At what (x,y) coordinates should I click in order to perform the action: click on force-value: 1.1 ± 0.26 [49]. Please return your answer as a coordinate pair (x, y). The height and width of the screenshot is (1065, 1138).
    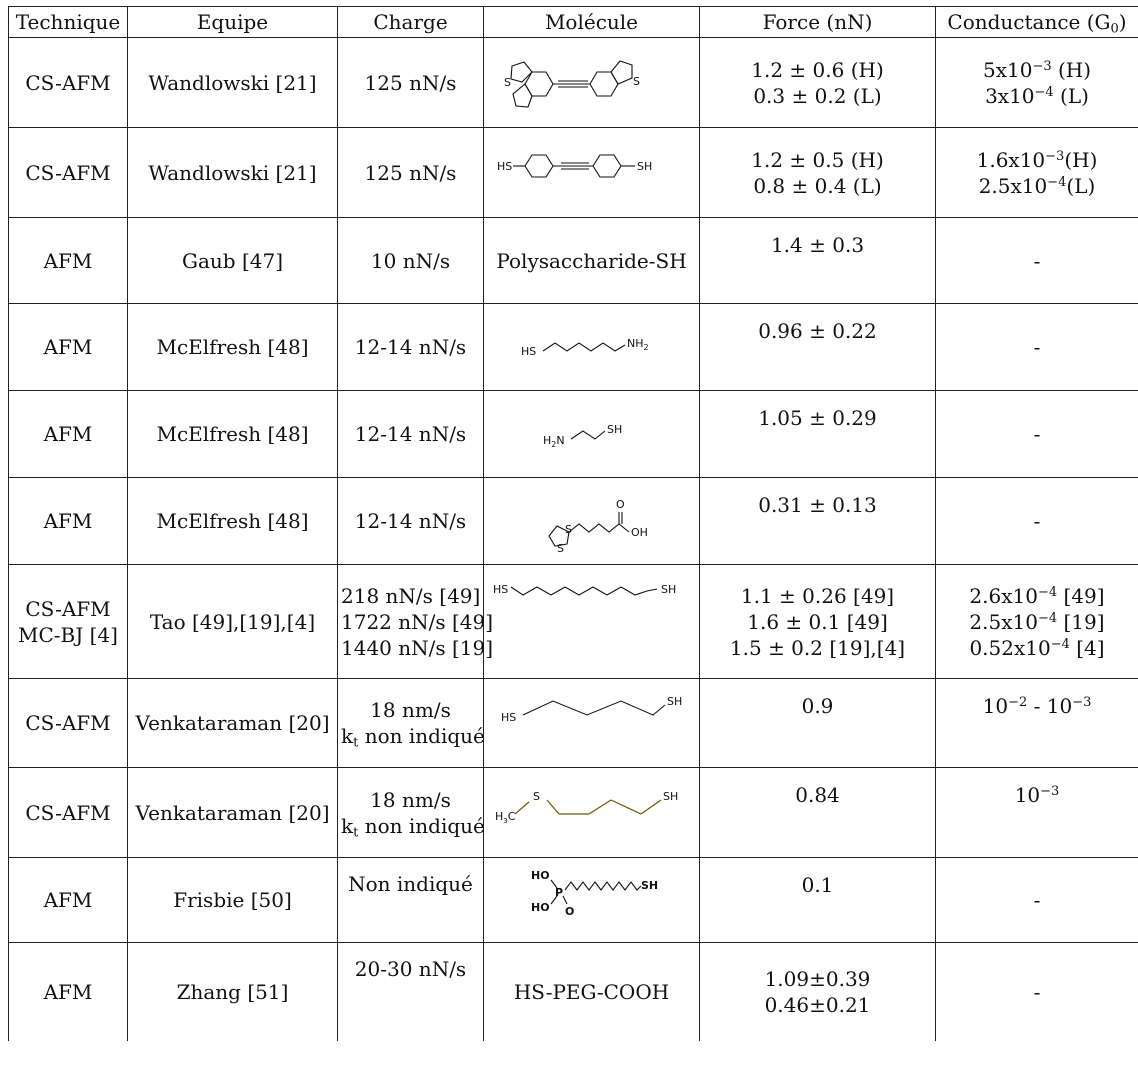
    Looking at the image, I should click on (817, 595).